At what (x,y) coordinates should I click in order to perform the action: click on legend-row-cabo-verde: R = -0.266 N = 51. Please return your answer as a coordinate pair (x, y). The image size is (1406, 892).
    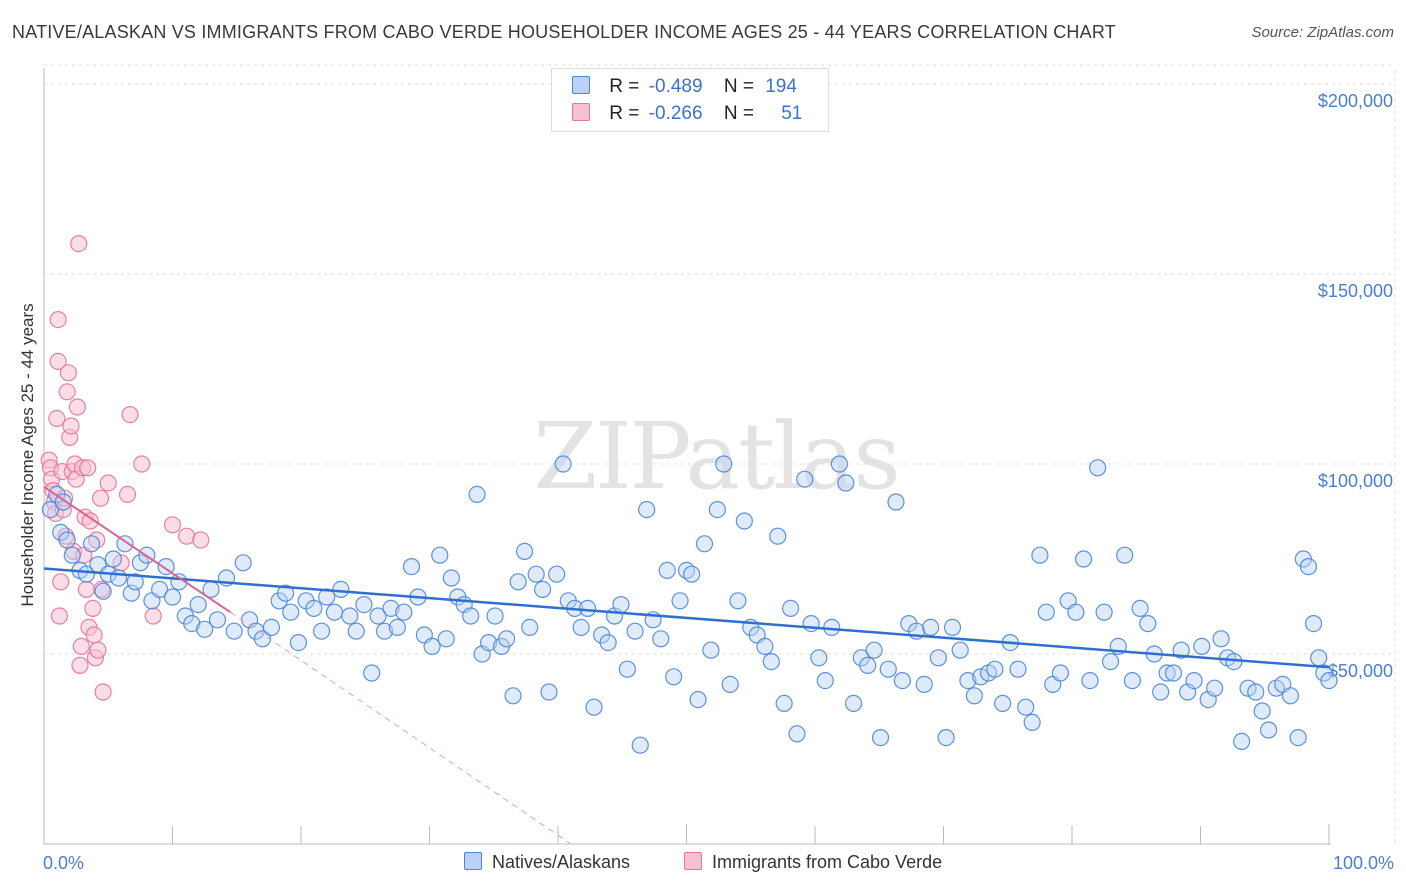
    Looking at the image, I should click on (687, 114).